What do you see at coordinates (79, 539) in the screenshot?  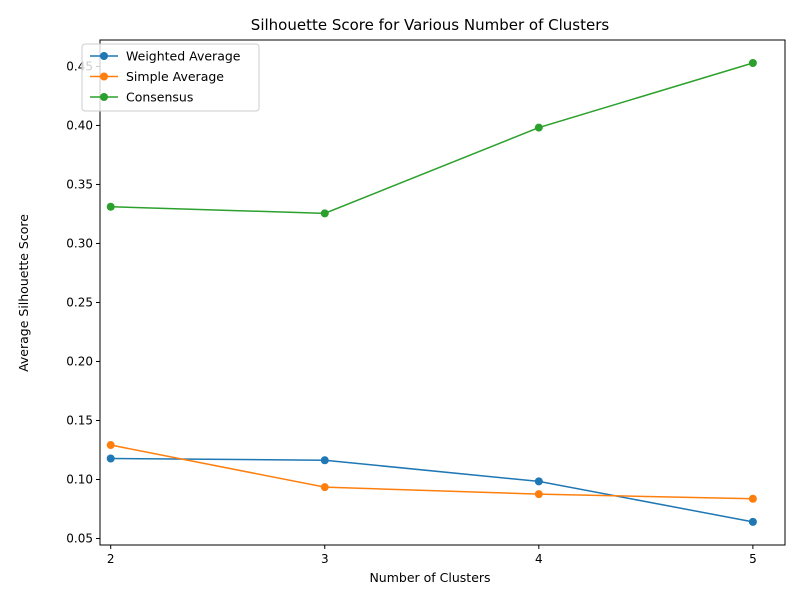 I see `y-tick-label: 0.05` at bounding box center [79, 539].